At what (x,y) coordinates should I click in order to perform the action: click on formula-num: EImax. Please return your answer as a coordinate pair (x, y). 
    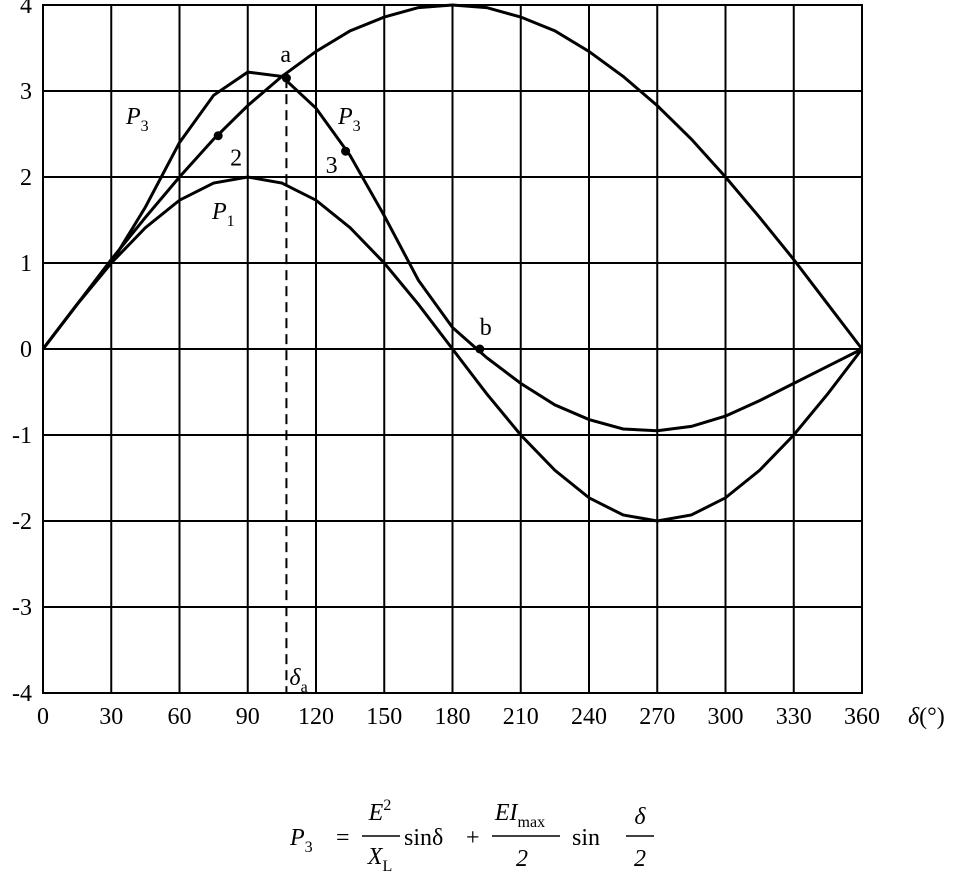
    Looking at the image, I should click on (519, 815).